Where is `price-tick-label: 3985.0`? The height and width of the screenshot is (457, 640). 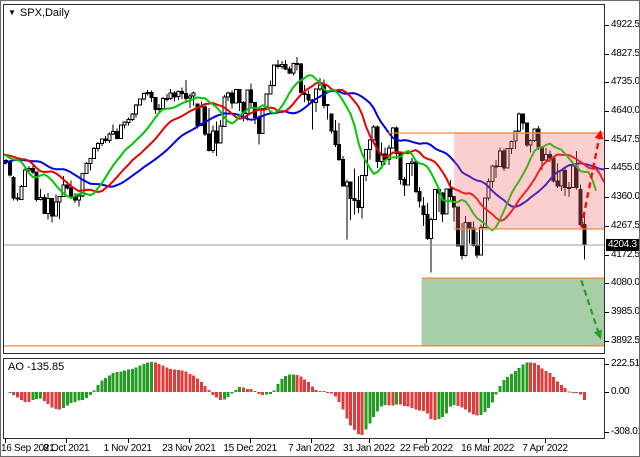
price-tick-label: 3985.0 is located at coordinates (625, 312).